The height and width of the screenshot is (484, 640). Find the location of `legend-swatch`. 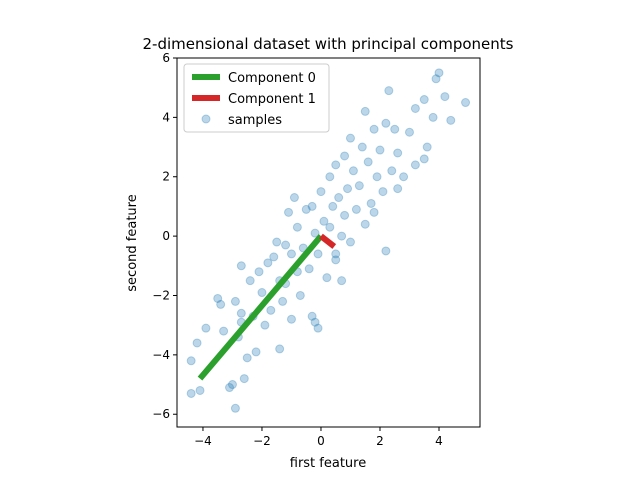

legend-swatch is located at coordinates (206, 119).